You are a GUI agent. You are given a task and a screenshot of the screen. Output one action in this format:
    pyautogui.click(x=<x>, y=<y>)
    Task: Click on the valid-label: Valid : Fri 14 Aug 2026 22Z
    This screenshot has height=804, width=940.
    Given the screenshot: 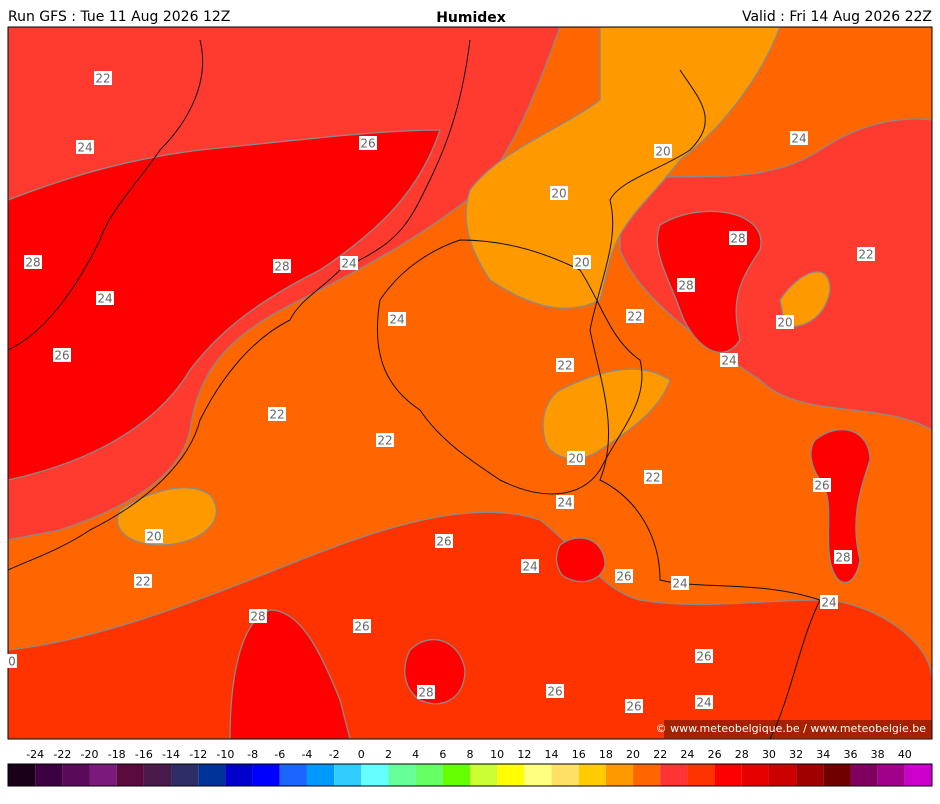 What is the action you would take?
    pyautogui.click(x=837, y=17)
    